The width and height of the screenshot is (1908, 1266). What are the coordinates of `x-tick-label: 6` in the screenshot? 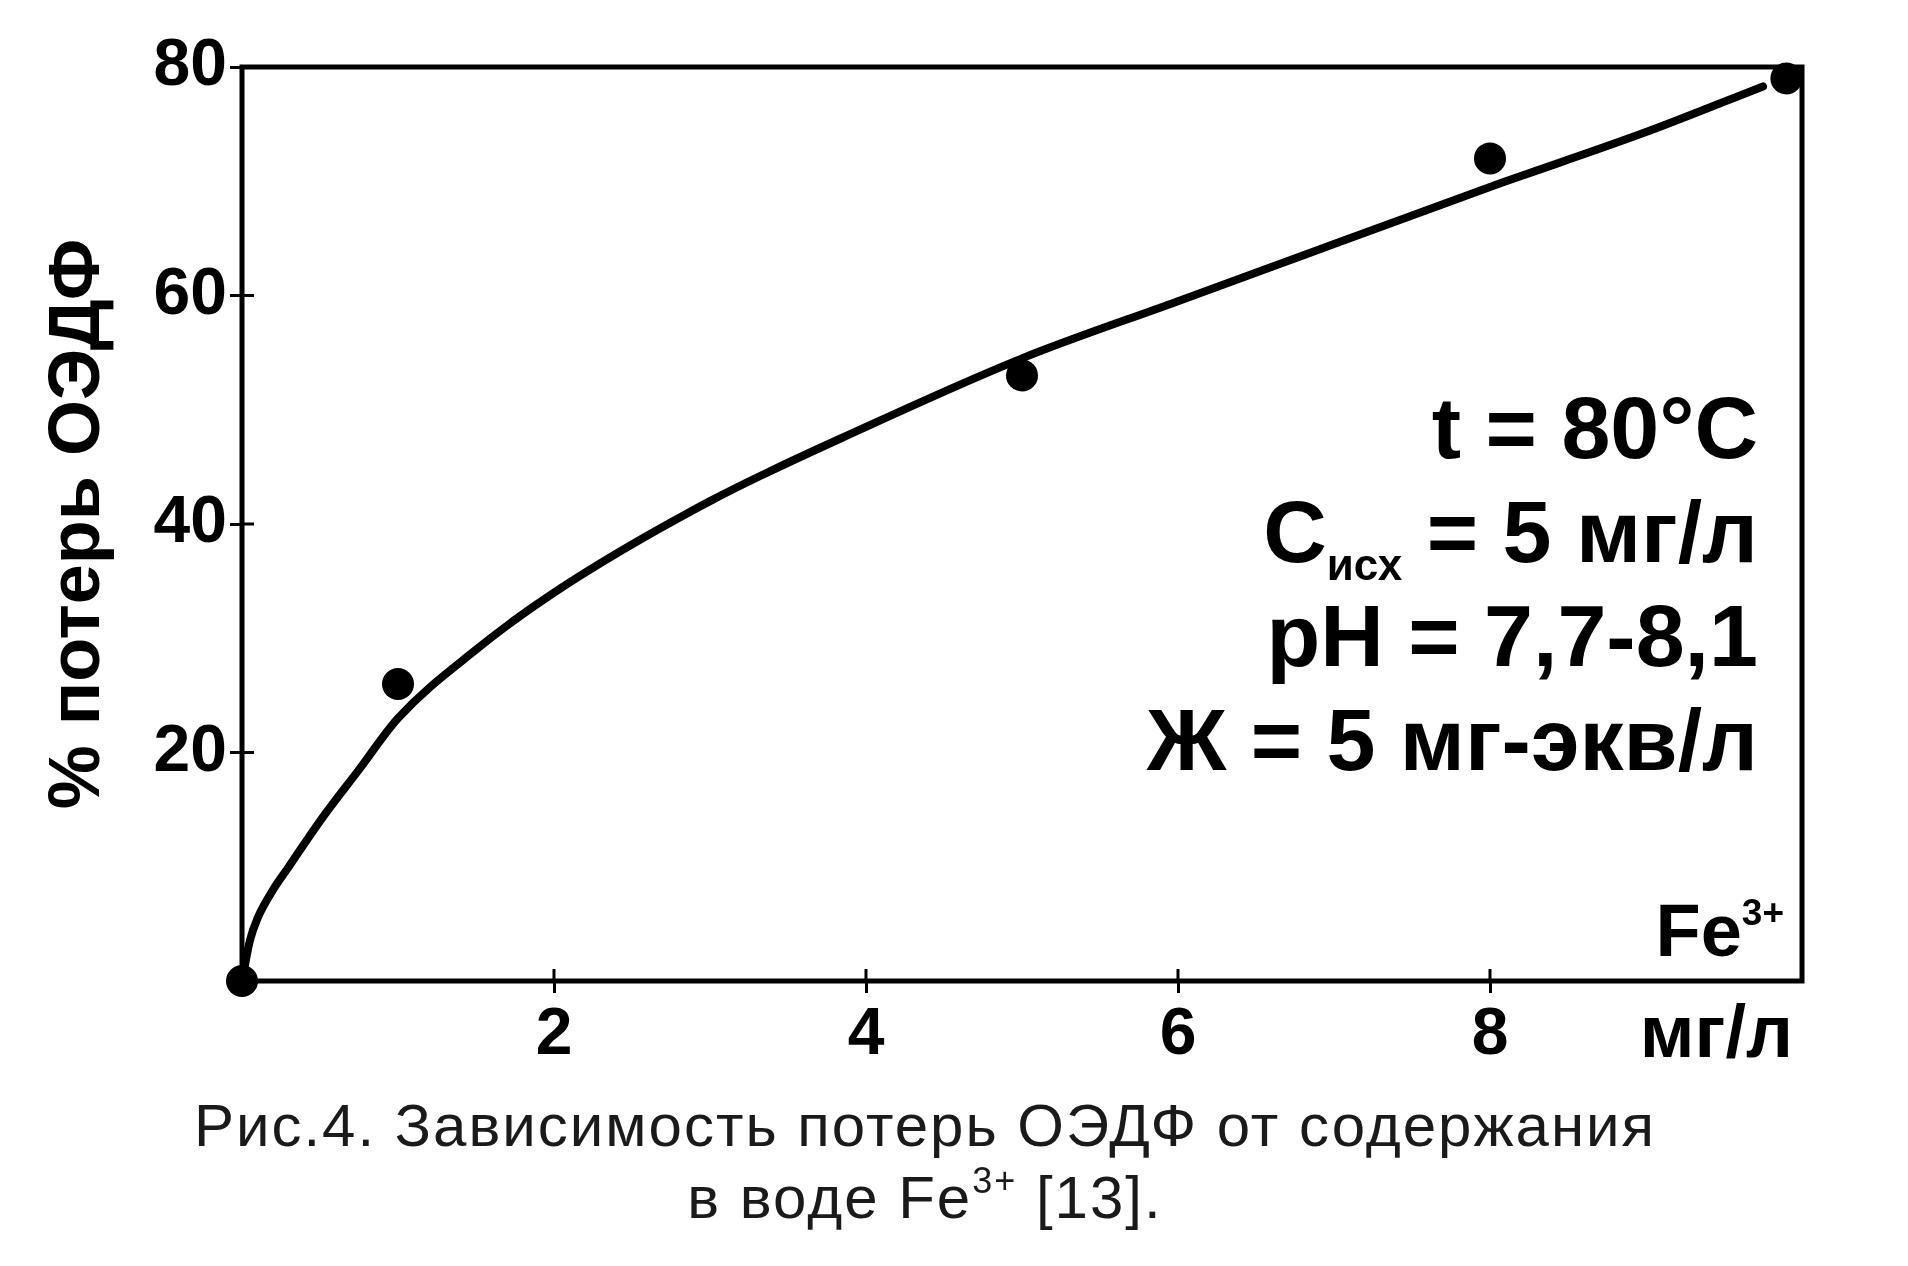 It's located at (1178, 1030).